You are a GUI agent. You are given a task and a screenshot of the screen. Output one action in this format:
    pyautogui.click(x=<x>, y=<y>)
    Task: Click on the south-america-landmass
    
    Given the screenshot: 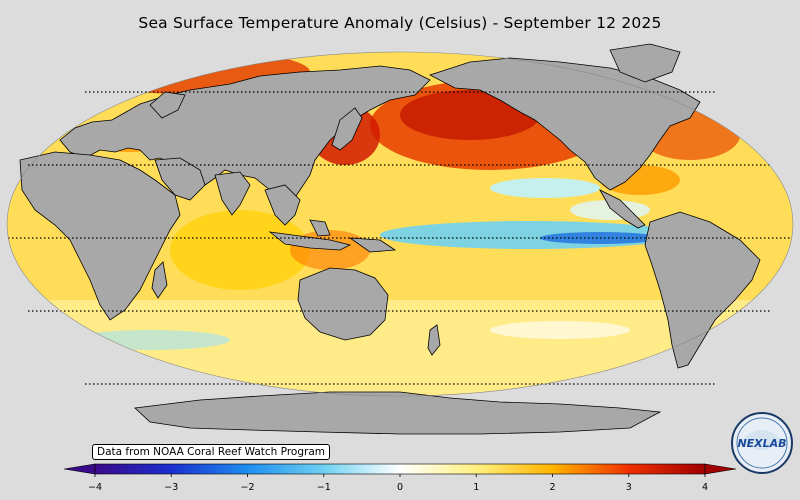 What is the action you would take?
    pyautogui.click(x=702, y=290)
    